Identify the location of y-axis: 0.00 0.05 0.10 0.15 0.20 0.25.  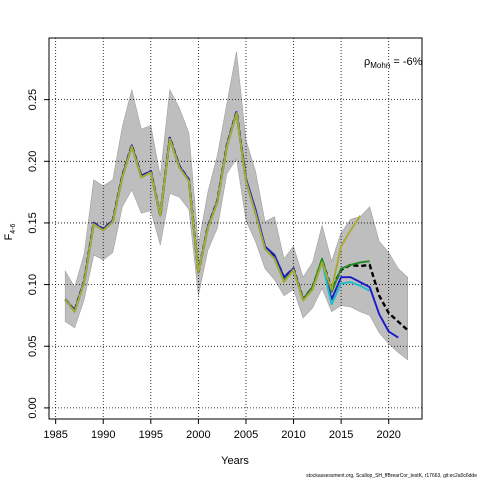
(38, 254).